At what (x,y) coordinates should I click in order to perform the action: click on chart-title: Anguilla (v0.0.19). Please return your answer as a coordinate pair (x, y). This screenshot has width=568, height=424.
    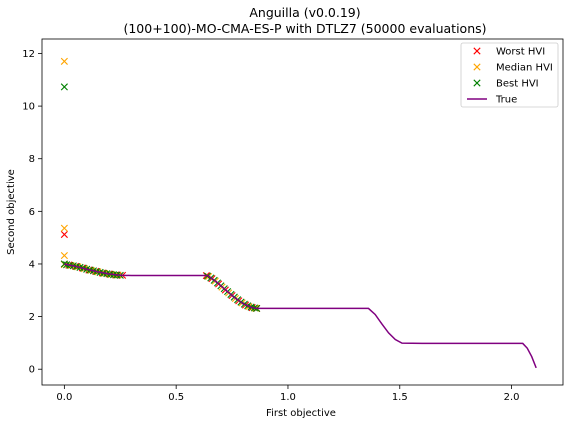
    Looking at the image, I should click on (304, 12).